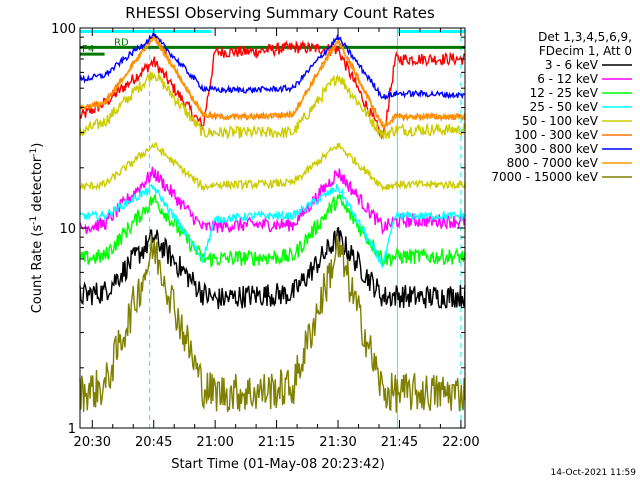  I want to click on x-tick-label-0: 20:30, so click(92, 442).